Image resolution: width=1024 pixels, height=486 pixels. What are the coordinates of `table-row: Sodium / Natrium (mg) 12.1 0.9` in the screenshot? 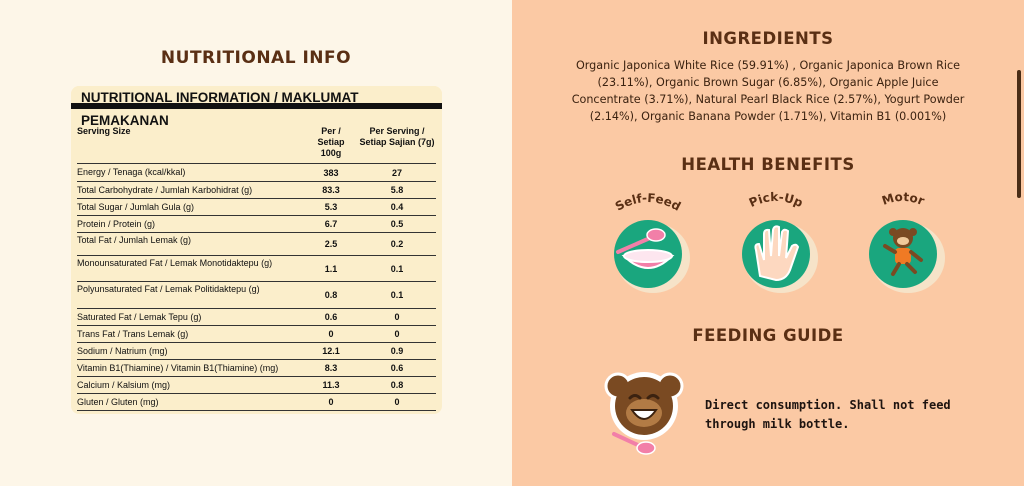 It's located at (256, 351).